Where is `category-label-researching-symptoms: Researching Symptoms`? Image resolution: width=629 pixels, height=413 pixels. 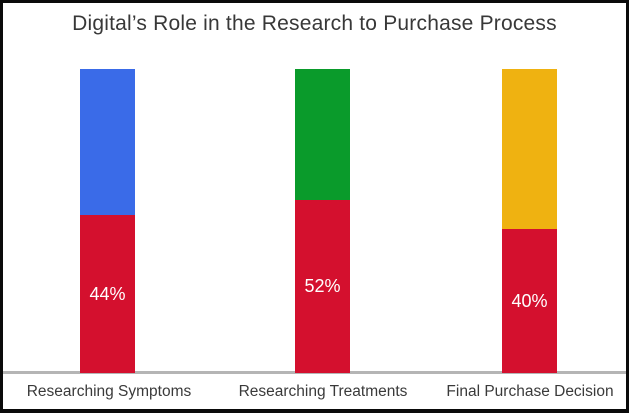
category-label-researching-symptoms: Researching Symptoms is located at coordinates (109, 391).